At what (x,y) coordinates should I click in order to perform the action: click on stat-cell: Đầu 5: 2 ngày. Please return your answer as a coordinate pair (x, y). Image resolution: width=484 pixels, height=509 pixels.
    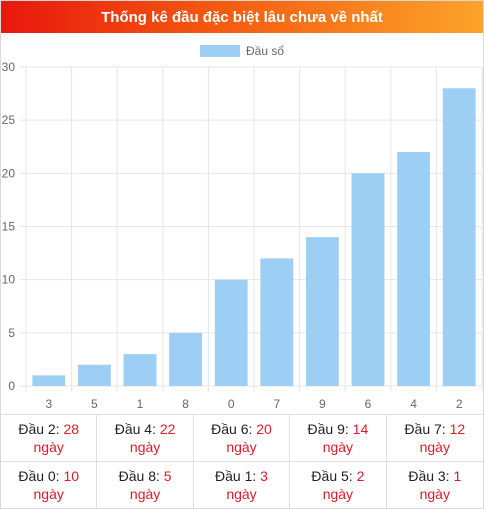
    Looking at the image, I should click on (338, 484).